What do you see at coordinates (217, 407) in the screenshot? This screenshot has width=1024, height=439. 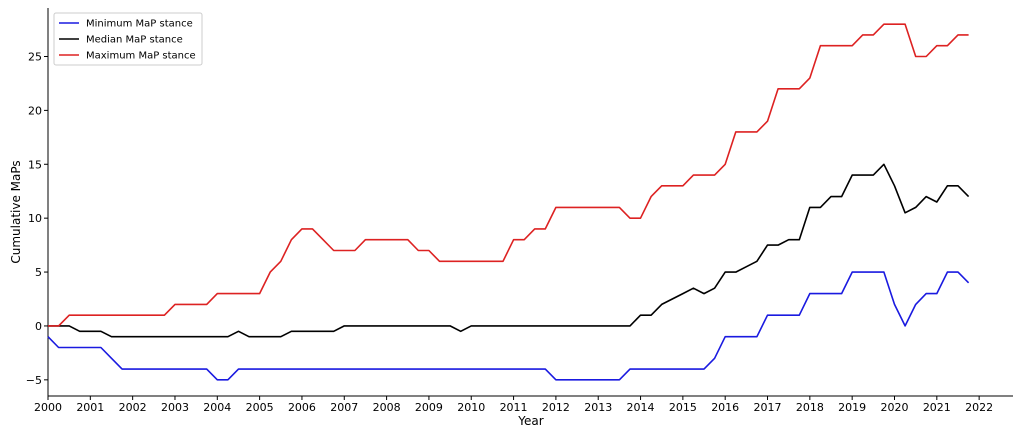 I see `x-tick-label: 2004` at bounding box center [217, 407].